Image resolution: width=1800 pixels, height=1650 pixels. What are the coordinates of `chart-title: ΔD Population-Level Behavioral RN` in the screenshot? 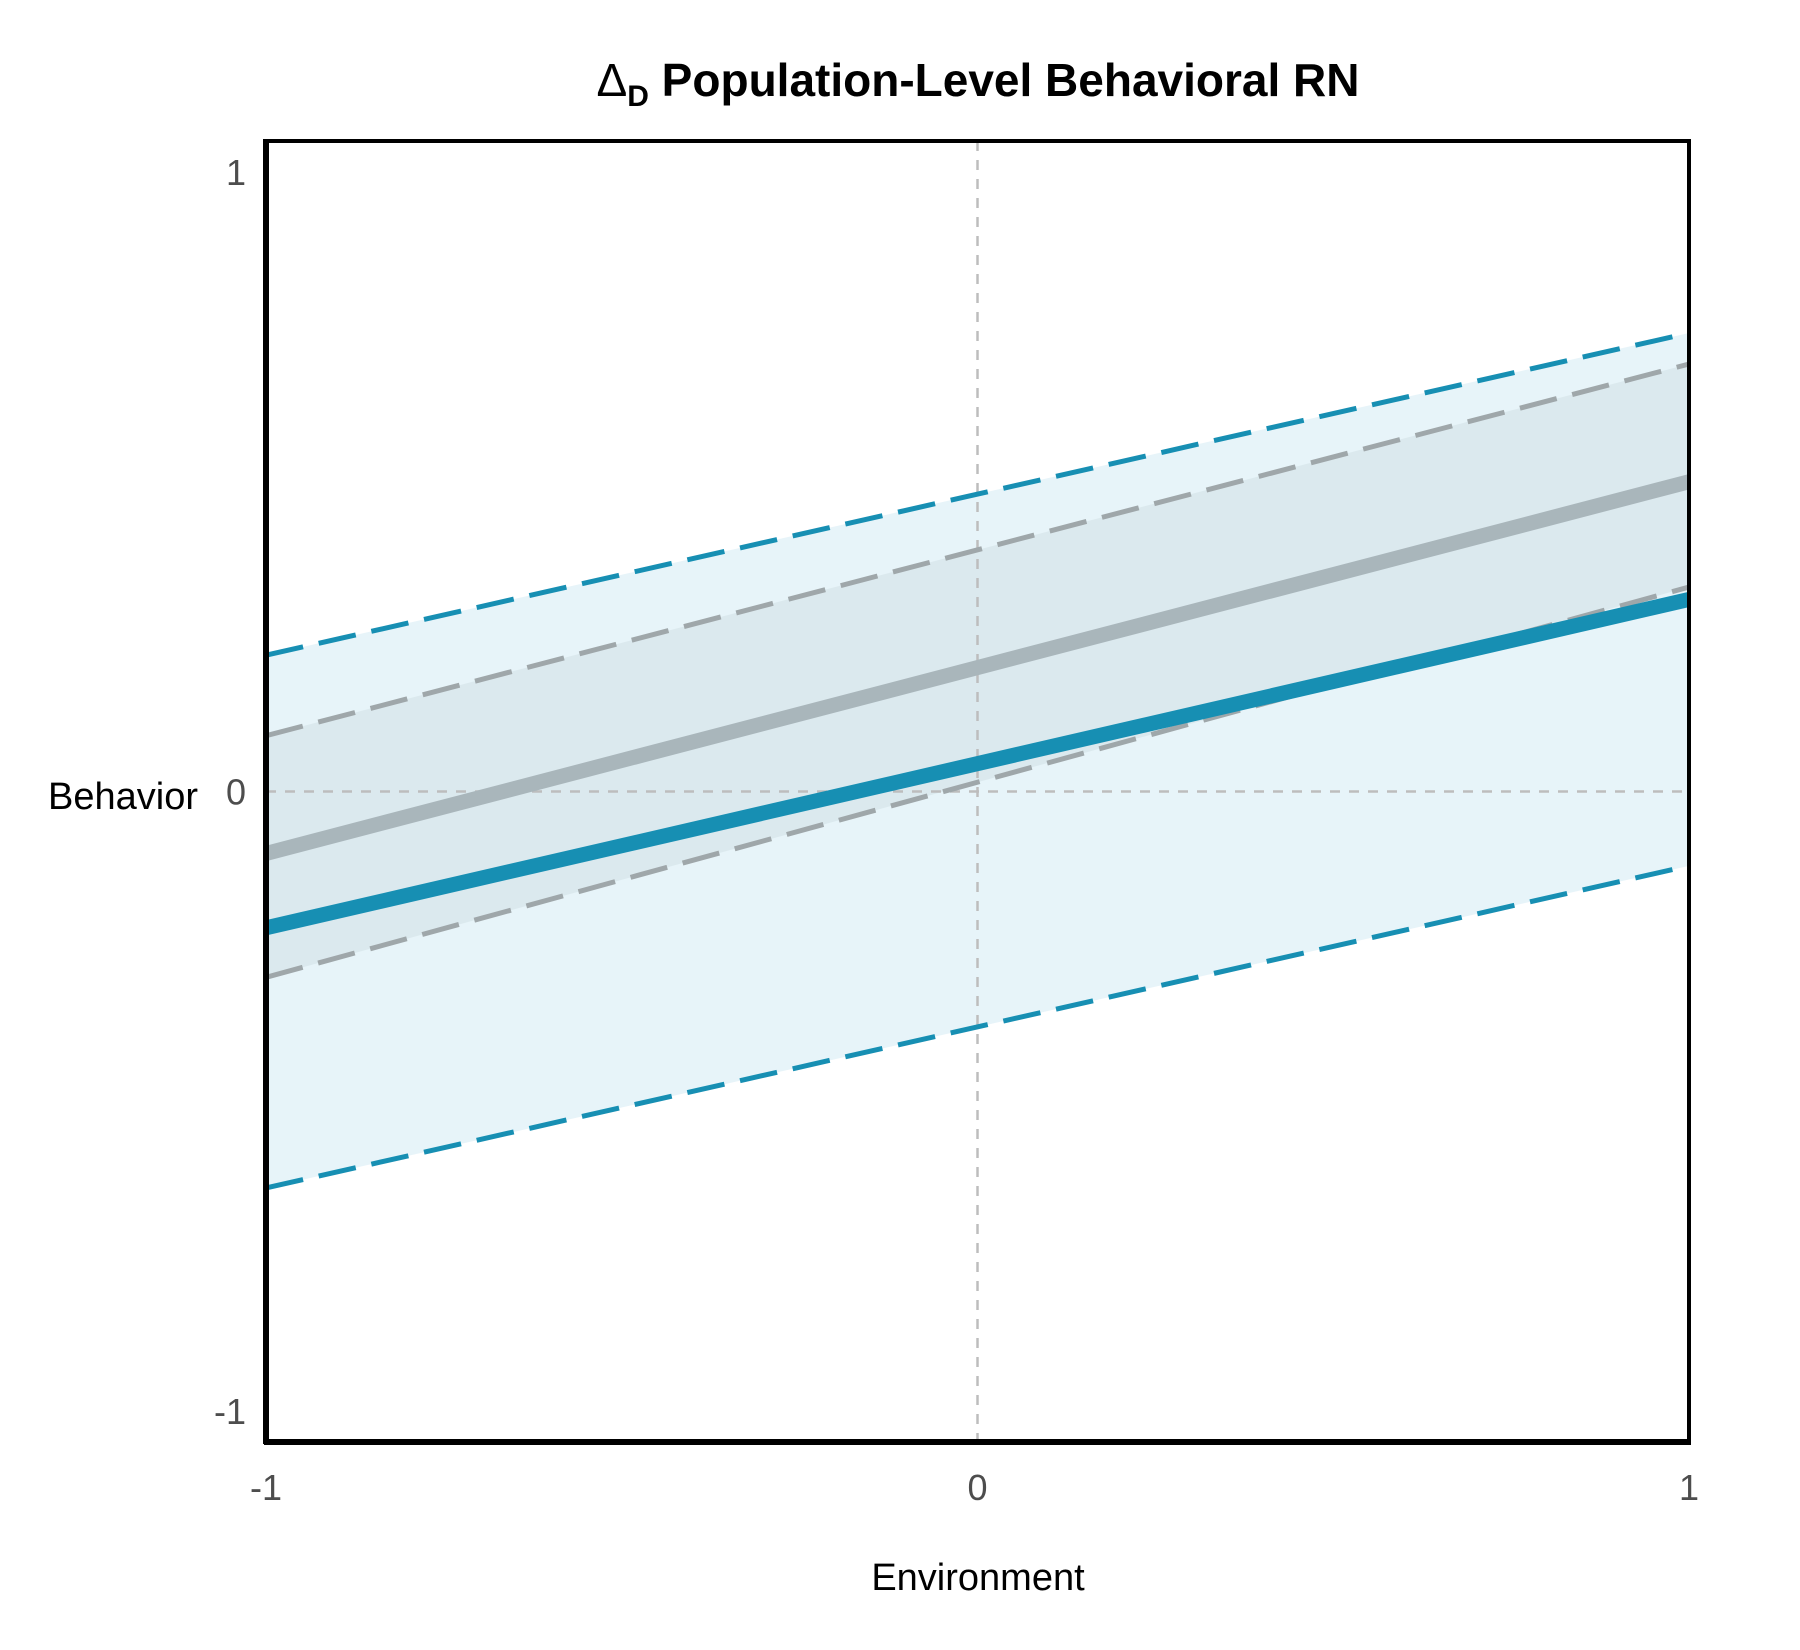 It's located at (978, 83).